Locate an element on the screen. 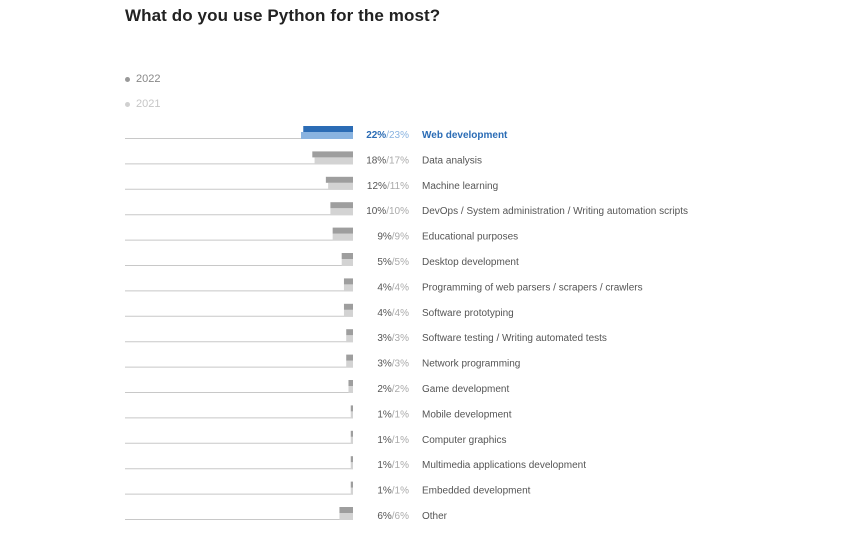 This screenshot has width=850, height=534. category-label-game-development: Game development is located at coordinates (465, 389).